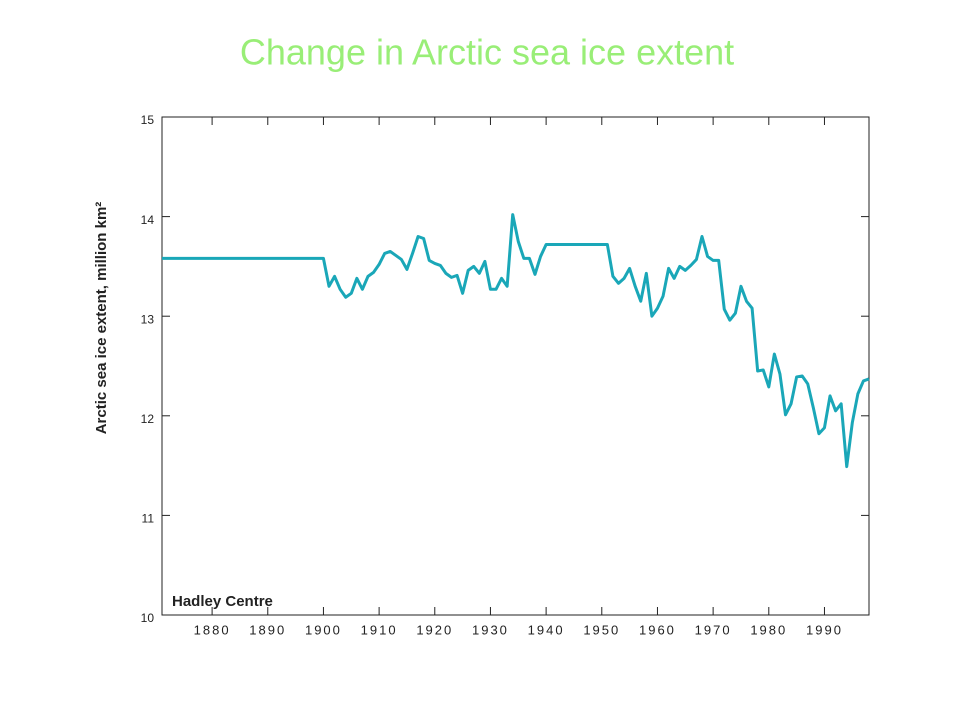 This screenshot has height=720, width=960. What do you see at coordinates (148, 220) in the screenshot?
I see `y-tick-label: 14` at bounding box center [148, 220].